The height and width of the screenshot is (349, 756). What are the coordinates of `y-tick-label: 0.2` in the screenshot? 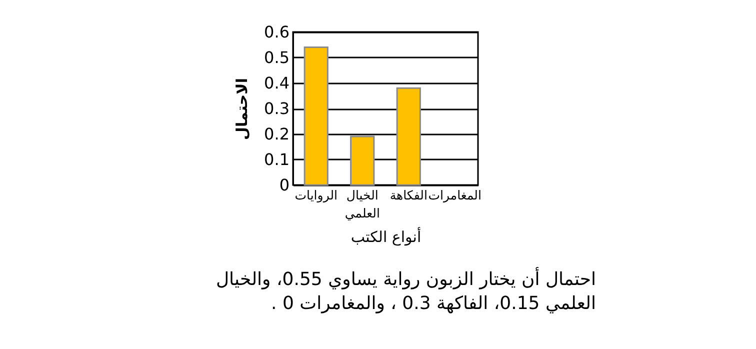 It's located at (277, 134).